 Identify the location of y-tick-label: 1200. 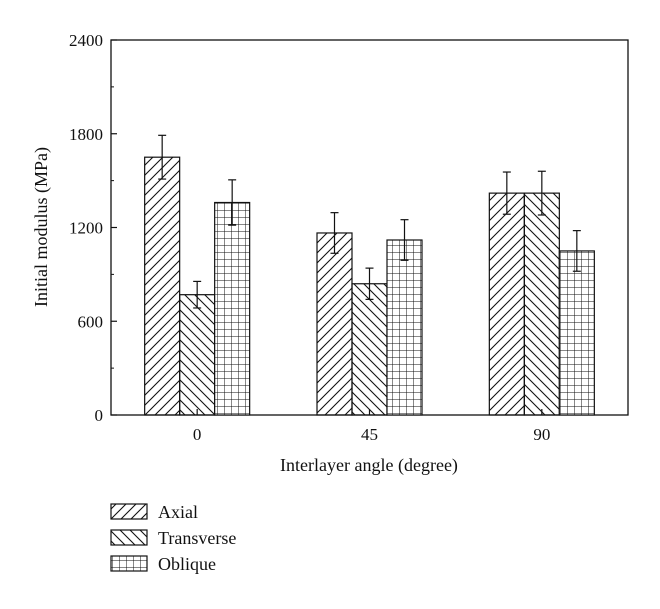
(86, 228).